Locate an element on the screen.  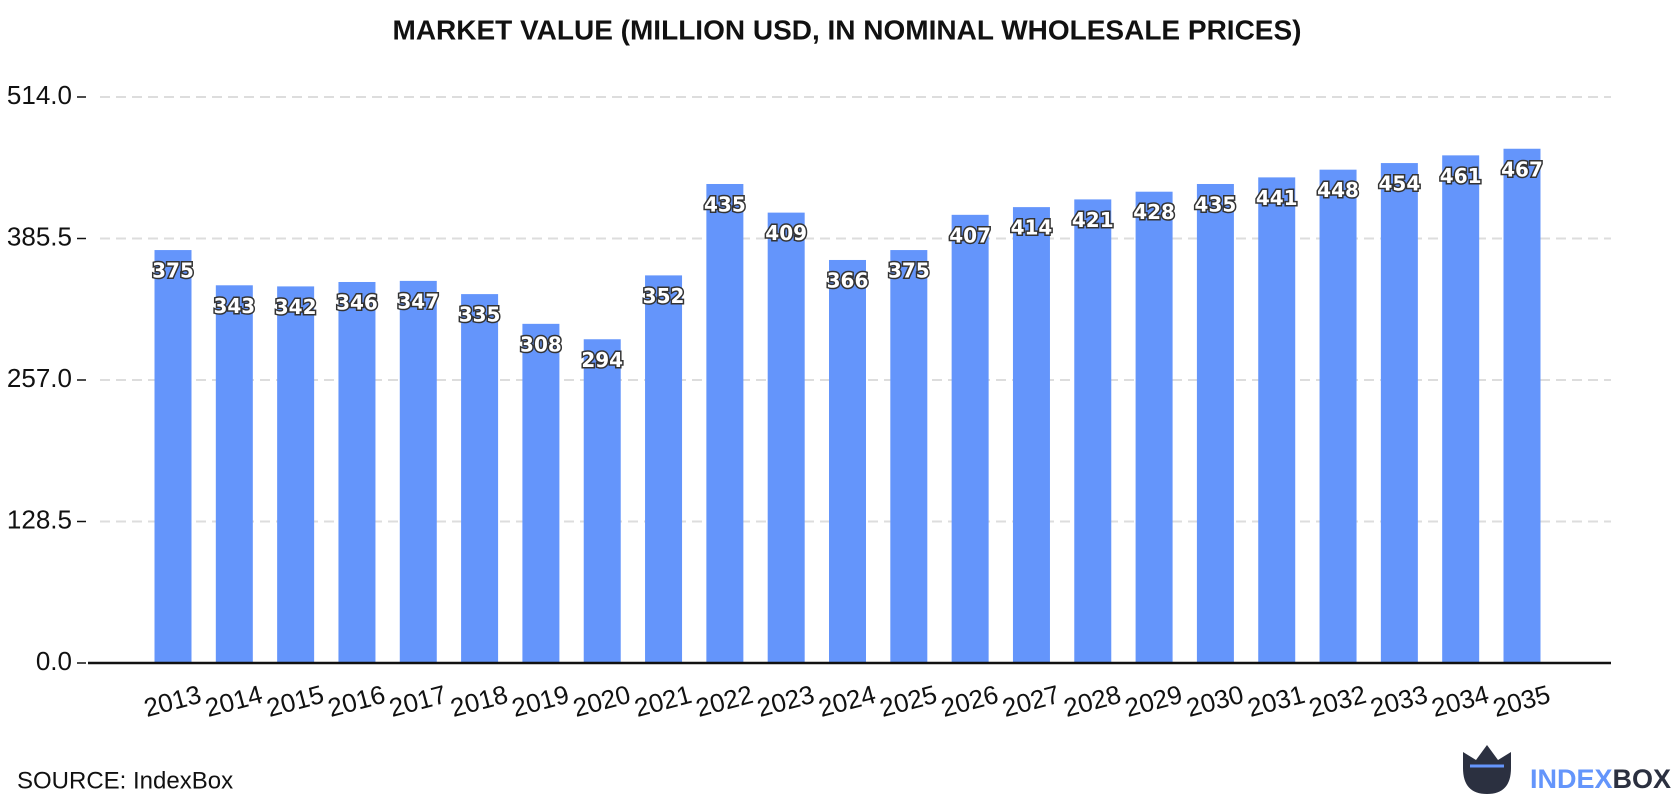
x-tick-label: 2018 is located at coordinates (479, 701).